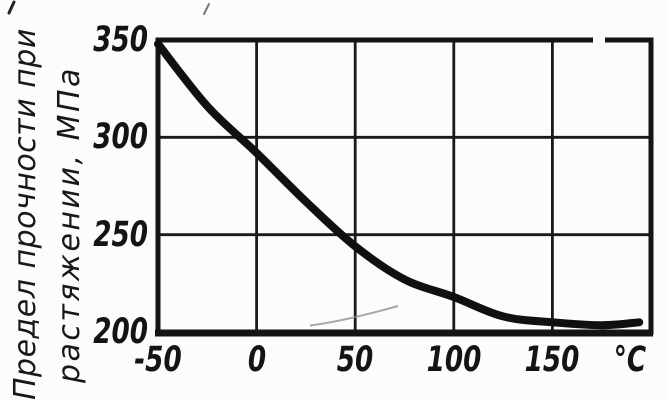 This screenshot has width=668, height=400. What do you see at coordinates (120, 40) in the screenshot?
I see `y-tick-350: 350` at bounding box center [120, 40].